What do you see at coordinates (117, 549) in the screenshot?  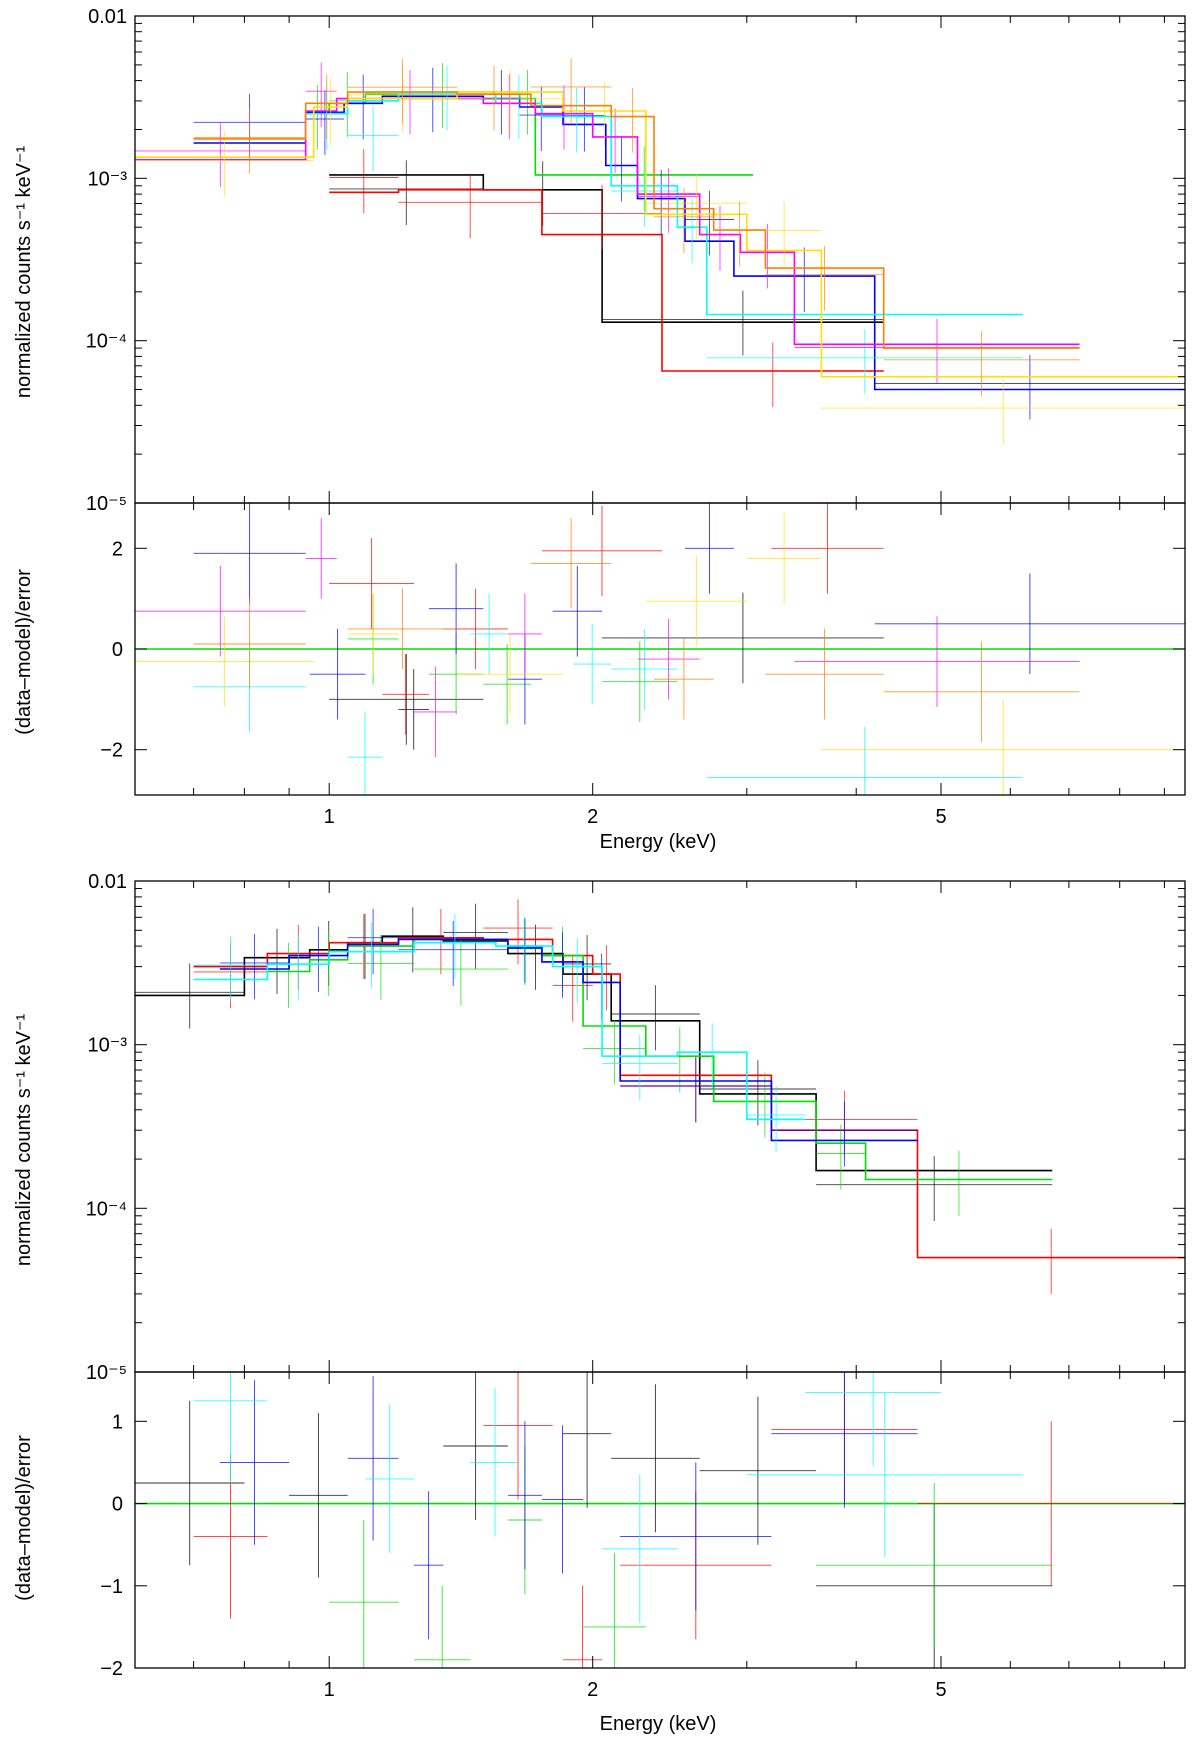 I see `top-residual-y-tick-label: 2` at bounding box center [117, 549].